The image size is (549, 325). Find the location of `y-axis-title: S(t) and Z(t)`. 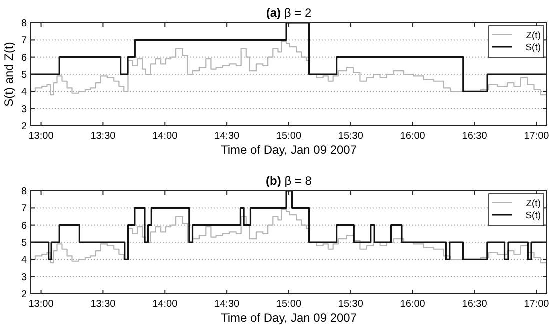

y-axis-title: S(t) and Z(t) is located at coordinates (9, 74).